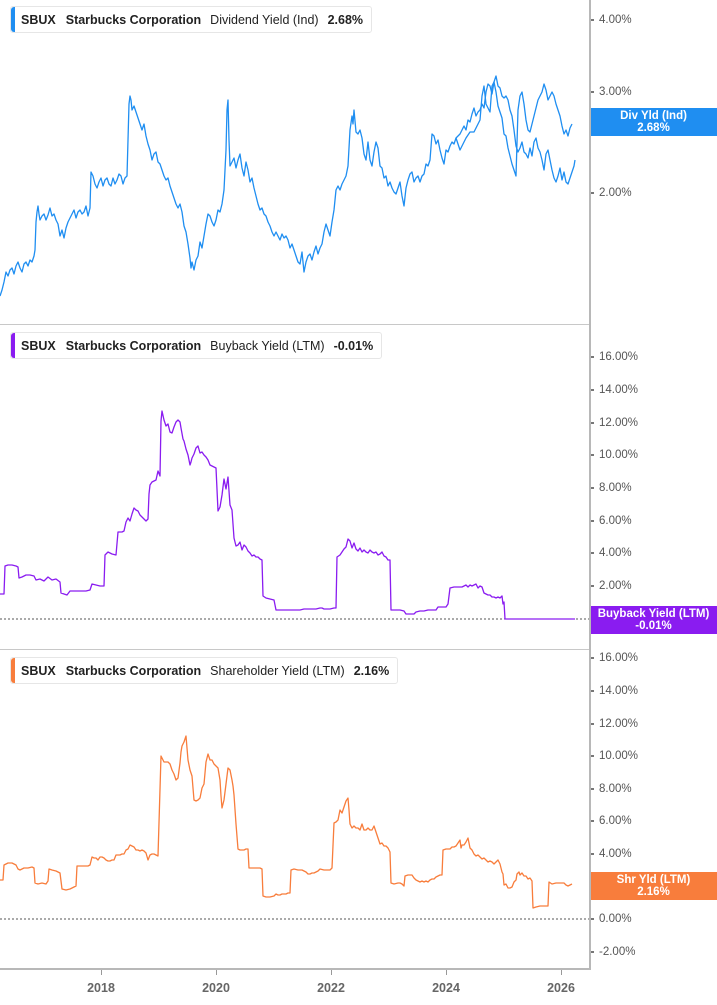  Describe the element at coordinates (446, 988) in the screenshot. I see `x-label: 2024` at that location.